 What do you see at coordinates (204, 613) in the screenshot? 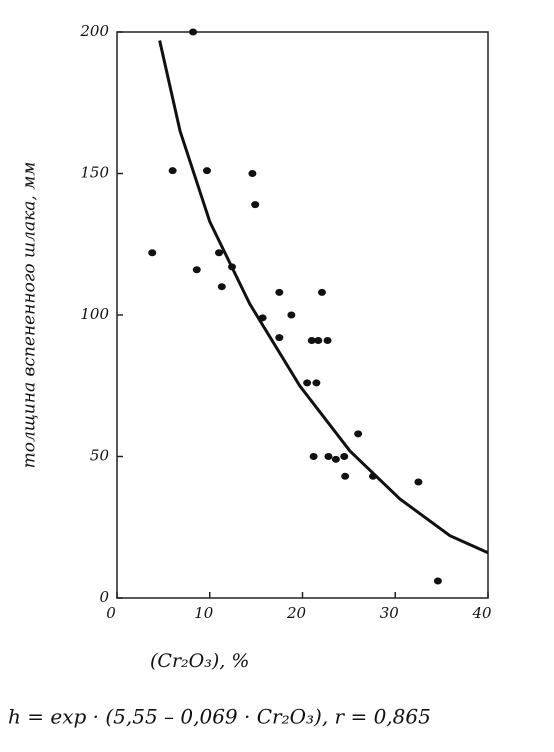
I see `x-tick-label: 10` at bounding box center [204, 613].